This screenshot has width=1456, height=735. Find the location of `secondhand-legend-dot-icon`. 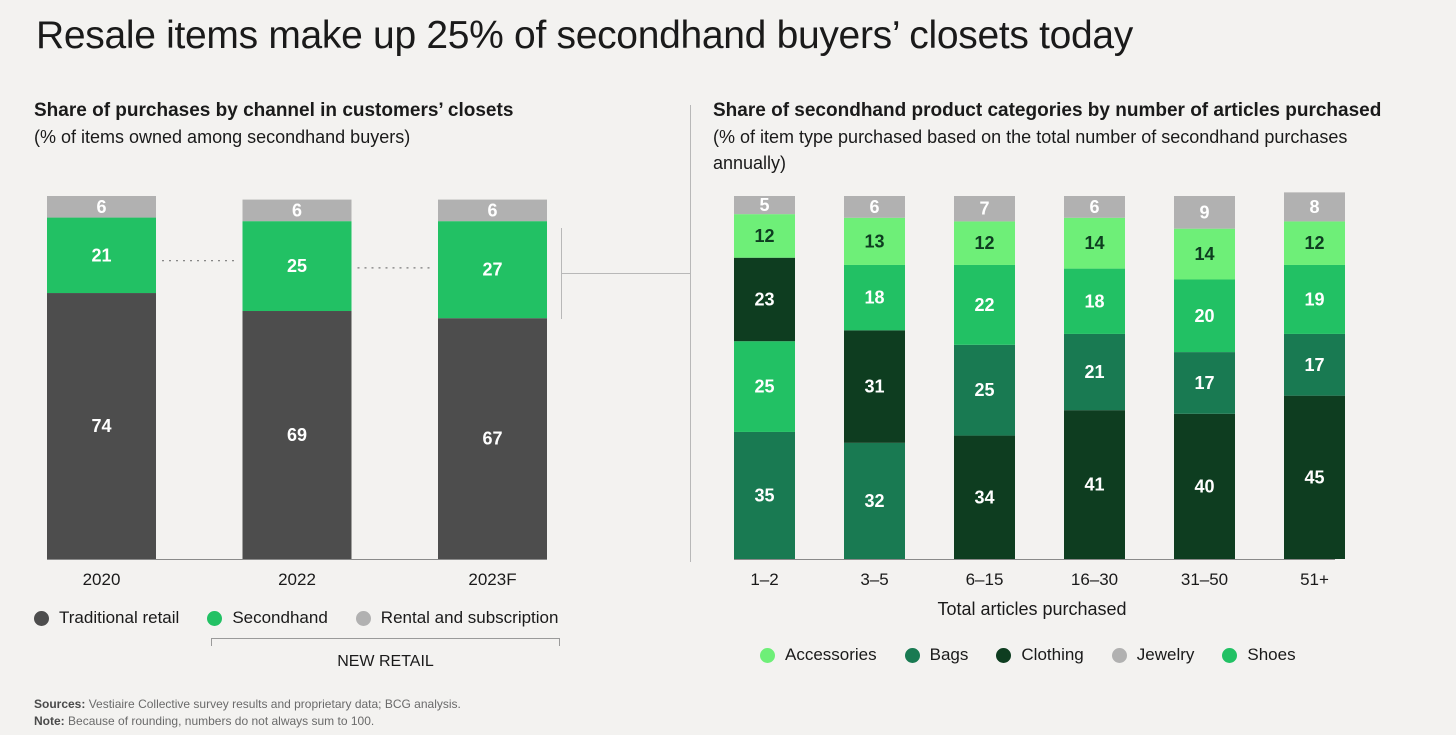

secondhand-legend-dot-icon is located at coordinates (215, 618).